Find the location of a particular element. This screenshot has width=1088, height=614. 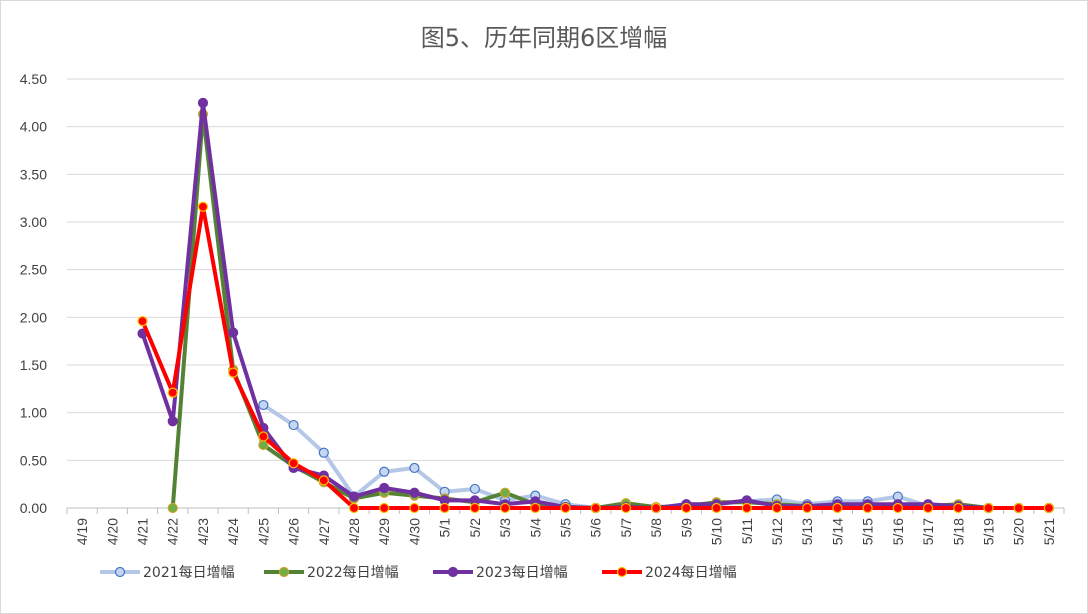

x-tick-label: 5/15 is located at coordinates (868, 531).